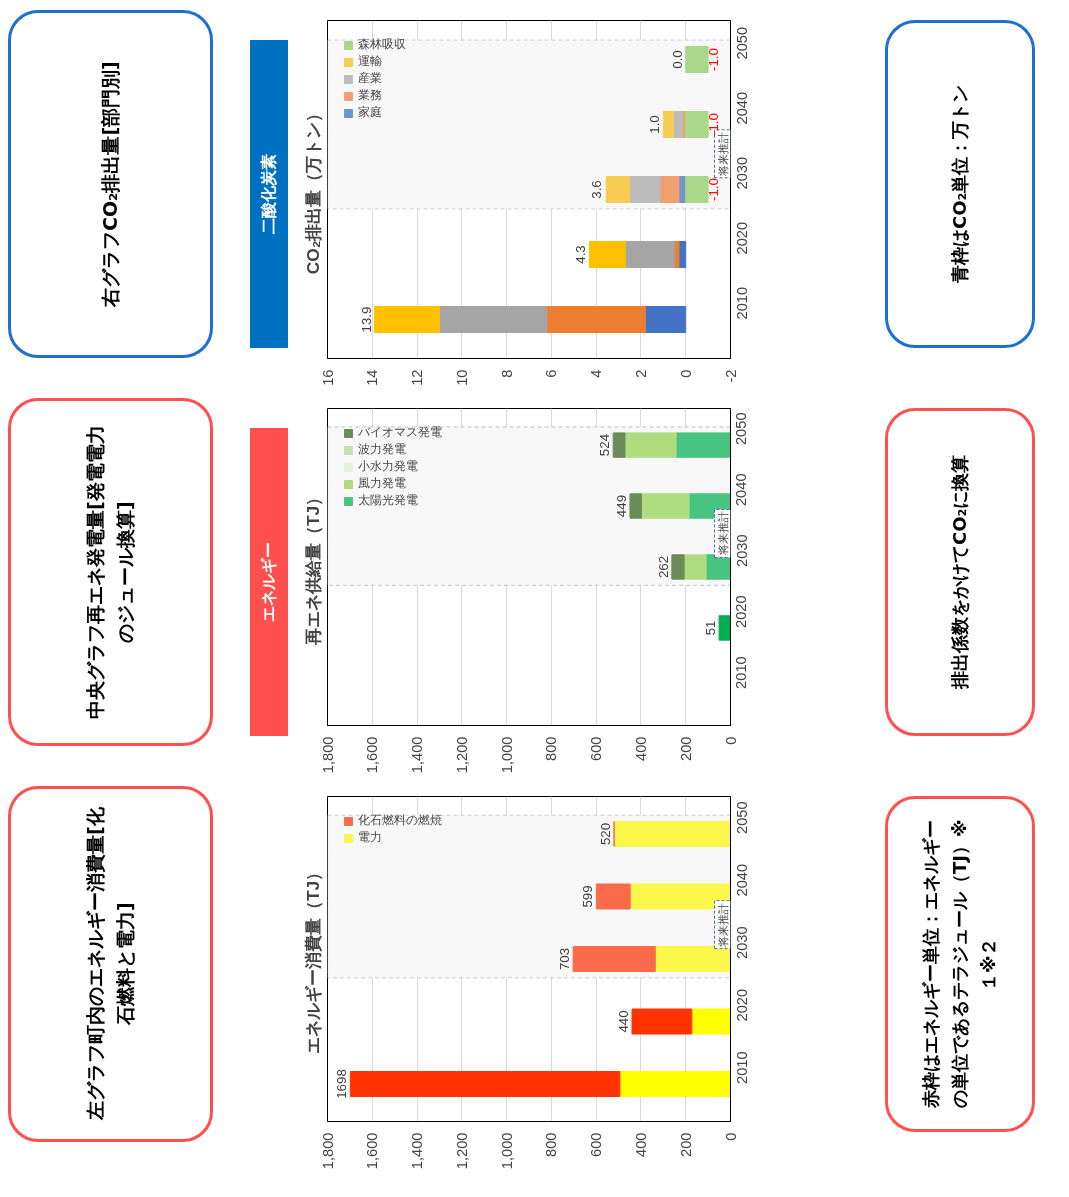 The height and width of the screenshot is (1197, 1069). Describe the element at coordinates (677, 59) in the screenshot. I see `annotation: 0.0` at that location.